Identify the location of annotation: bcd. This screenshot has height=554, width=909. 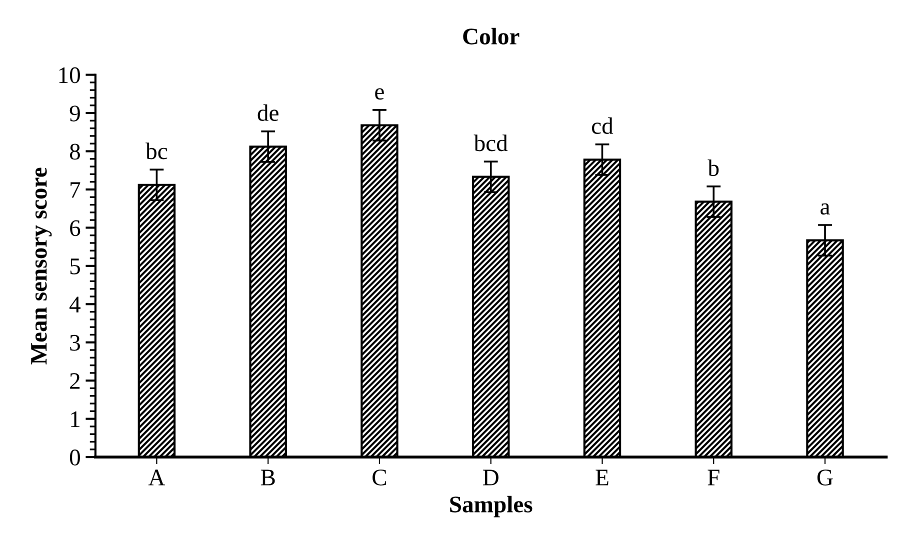
(491, 143).